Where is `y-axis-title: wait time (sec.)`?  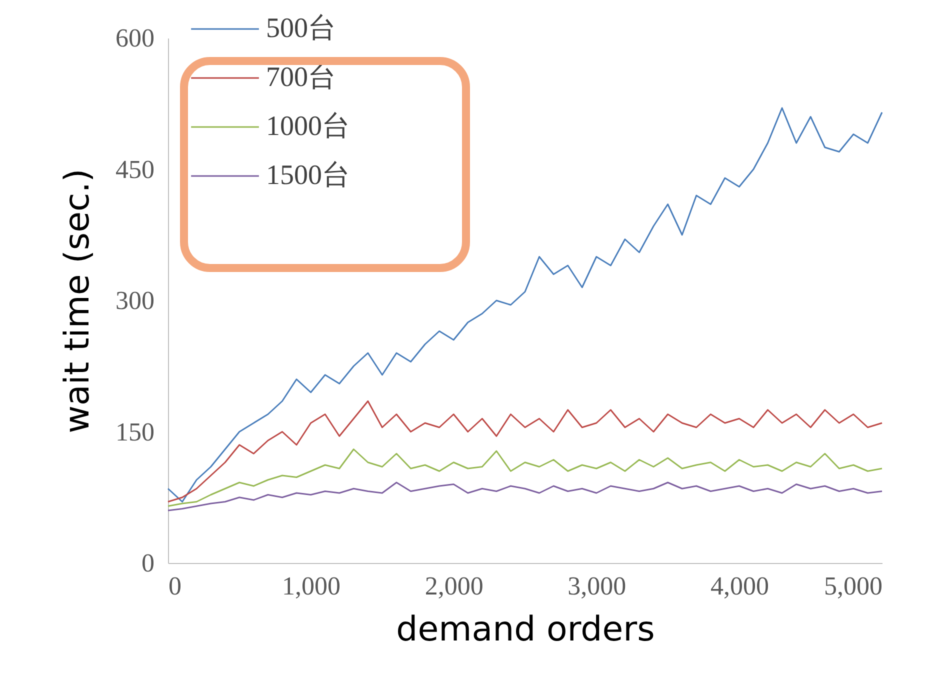
y-axis-title: wait time (sec.) is located at coordinates (78, 301).